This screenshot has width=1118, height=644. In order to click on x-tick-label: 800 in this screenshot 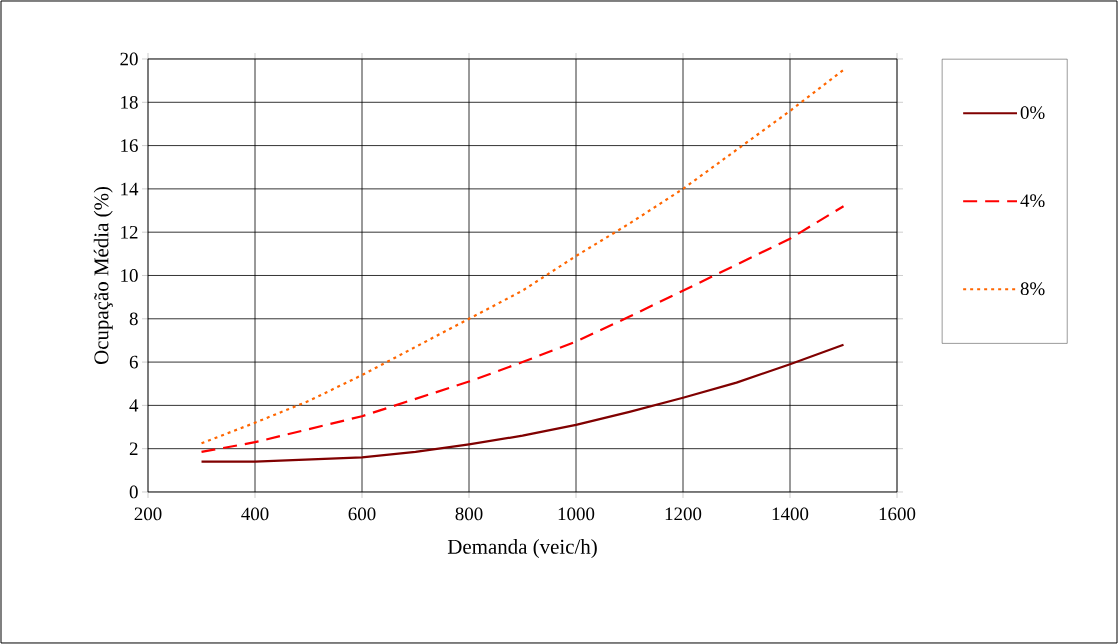, I will do `click(469, 514)`.